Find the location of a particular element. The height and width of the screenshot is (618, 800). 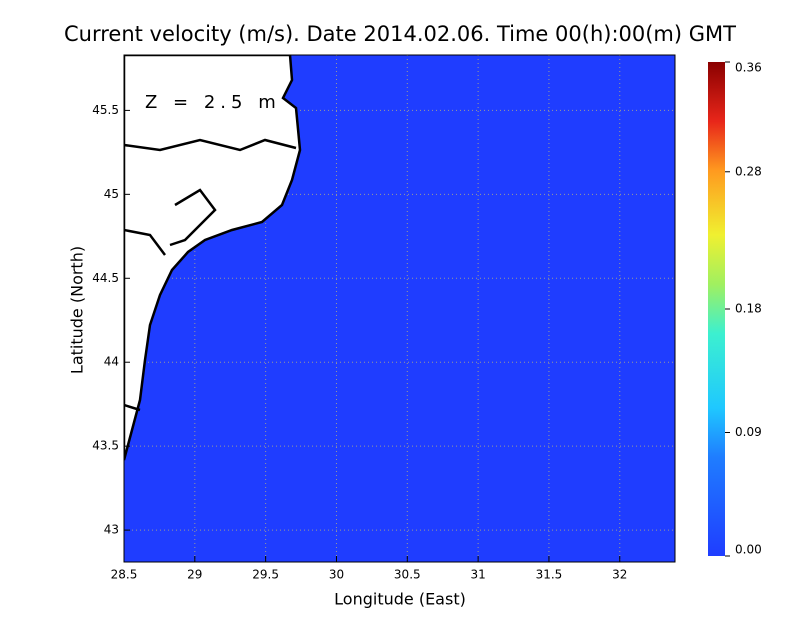

land-border is located at coordinates (210, 275).